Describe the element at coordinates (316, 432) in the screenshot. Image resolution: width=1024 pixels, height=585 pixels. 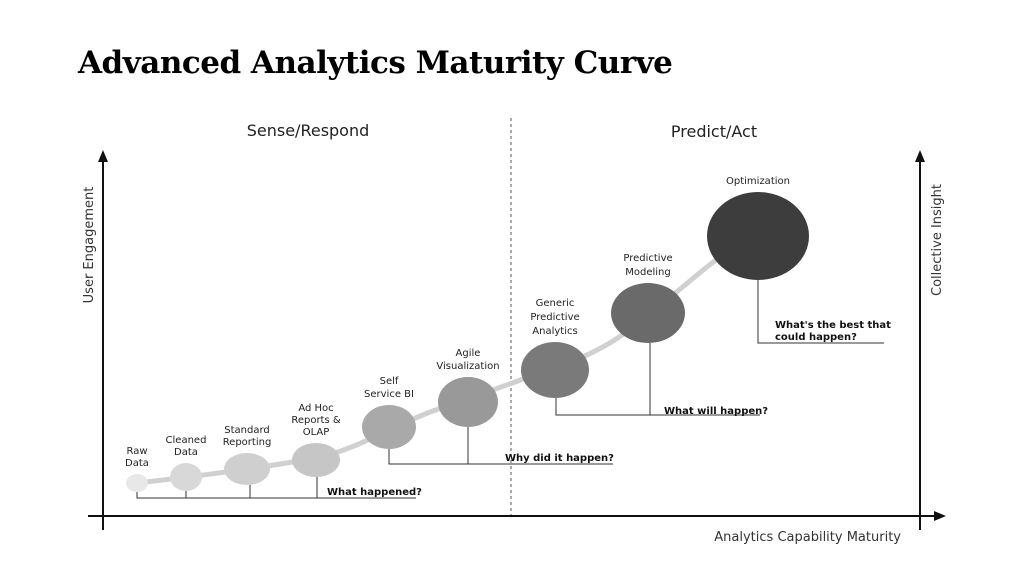
I see `node-label: OLAP` at that location.